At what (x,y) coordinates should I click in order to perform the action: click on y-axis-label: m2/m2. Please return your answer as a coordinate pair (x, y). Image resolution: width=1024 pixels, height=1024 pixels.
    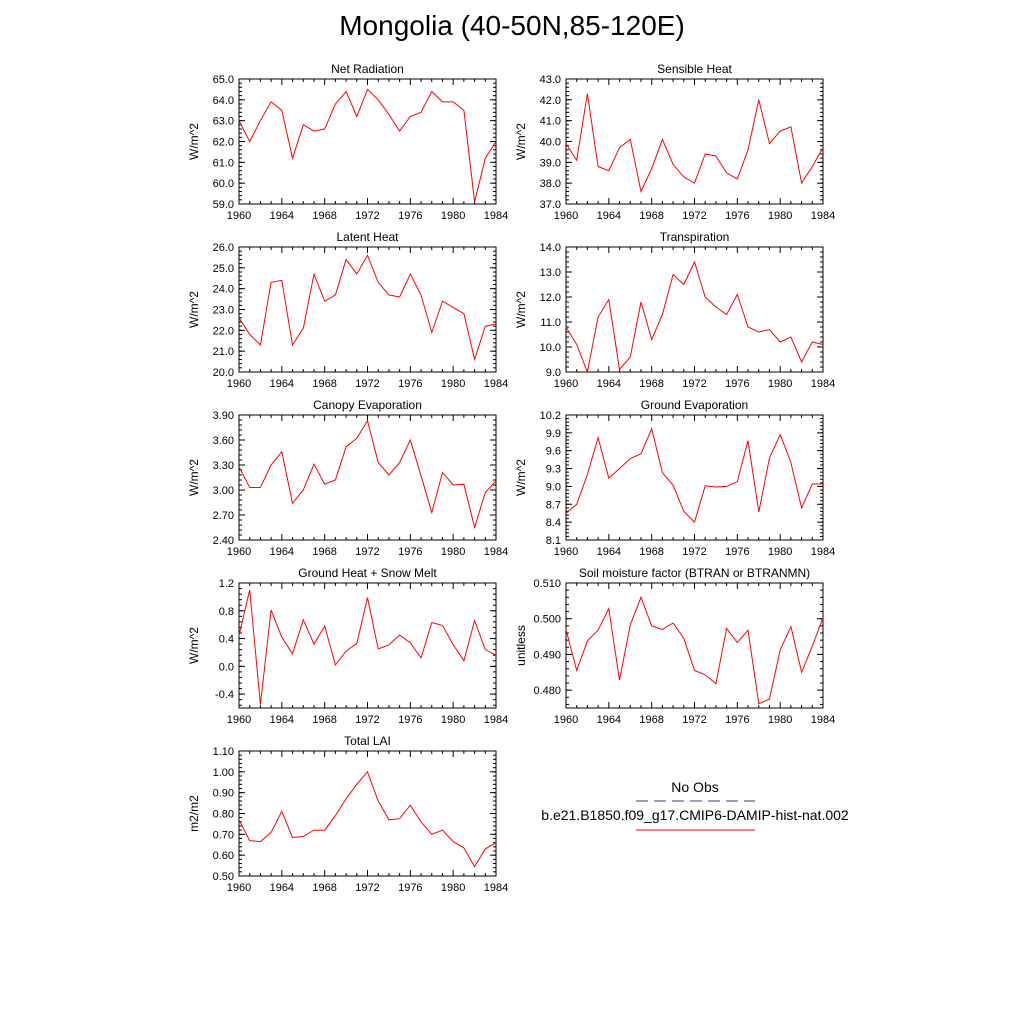
    Looking at the image, I should click on (194, 813).